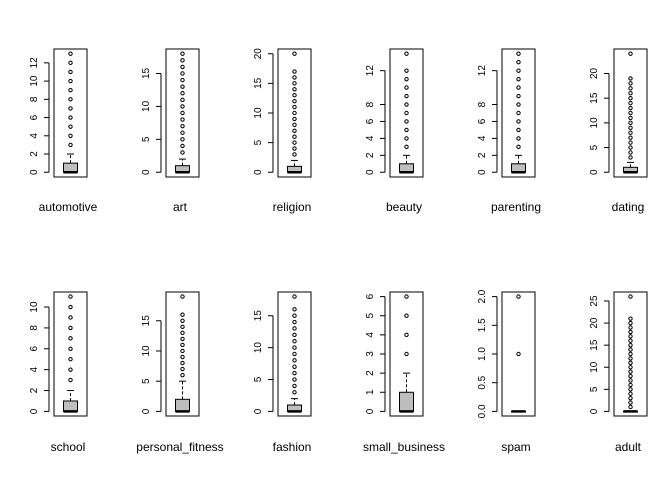  What do you see at coordinates (34, 349) in the screenshot?
I see `y-tick-label: 6` at bounding box center [34, 349].